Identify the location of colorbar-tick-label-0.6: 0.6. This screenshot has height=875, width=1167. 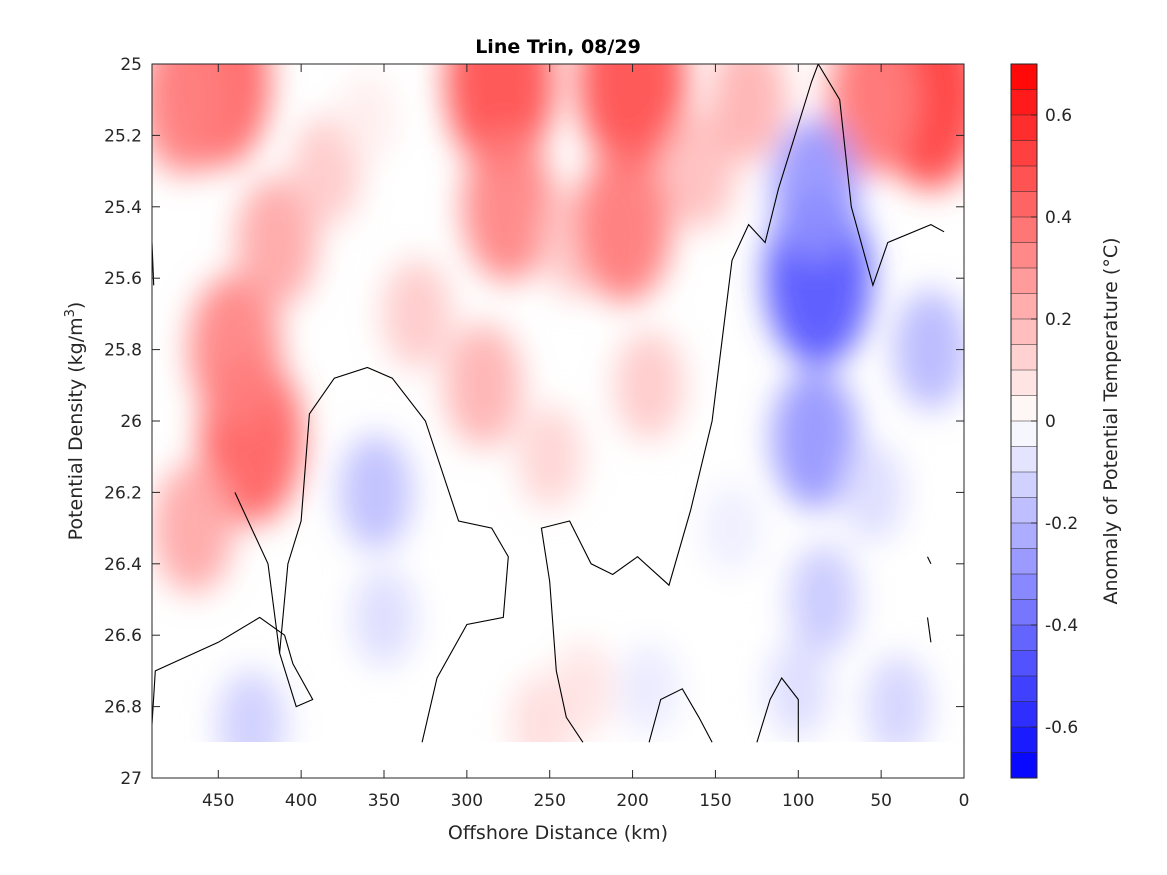
(1058, 116).